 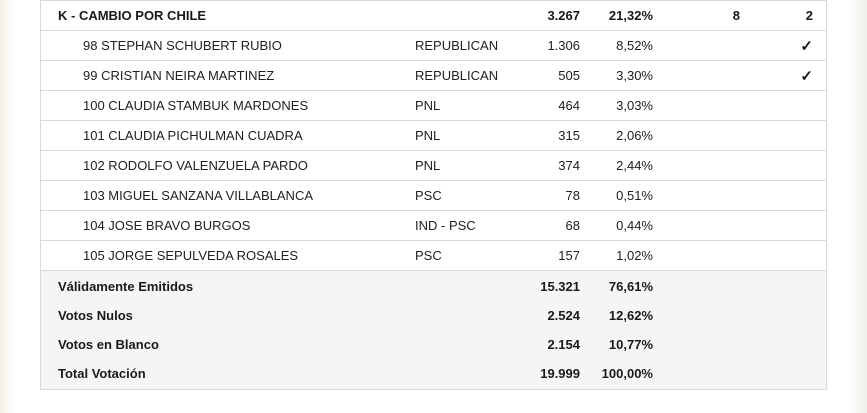 I want to click on page-right-edge, so click(x=857, y=206).